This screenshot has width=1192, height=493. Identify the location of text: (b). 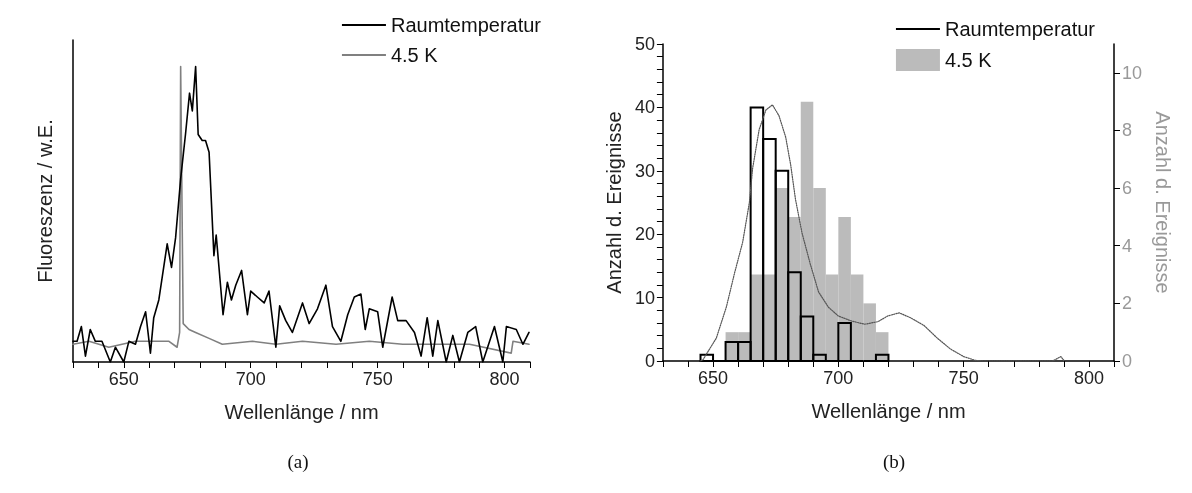
(894, 462).